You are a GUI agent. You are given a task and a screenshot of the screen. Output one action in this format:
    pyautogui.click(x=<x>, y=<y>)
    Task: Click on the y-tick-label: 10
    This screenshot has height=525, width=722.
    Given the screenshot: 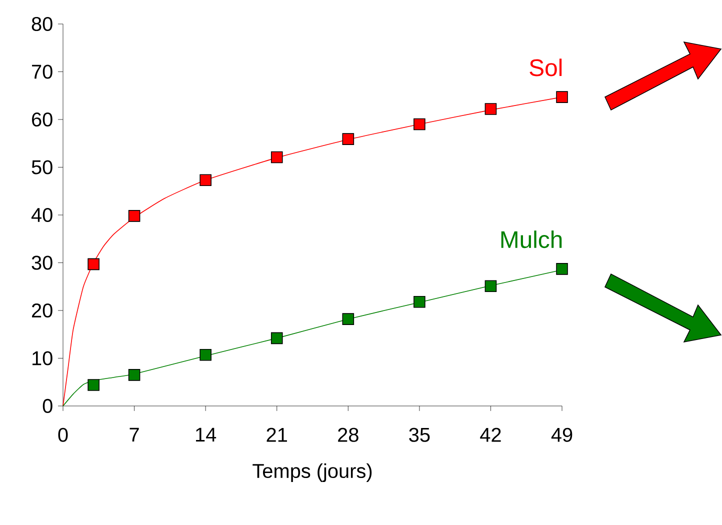 What is the action you would take?
    pyautogui.click(x=42, y=358)
    